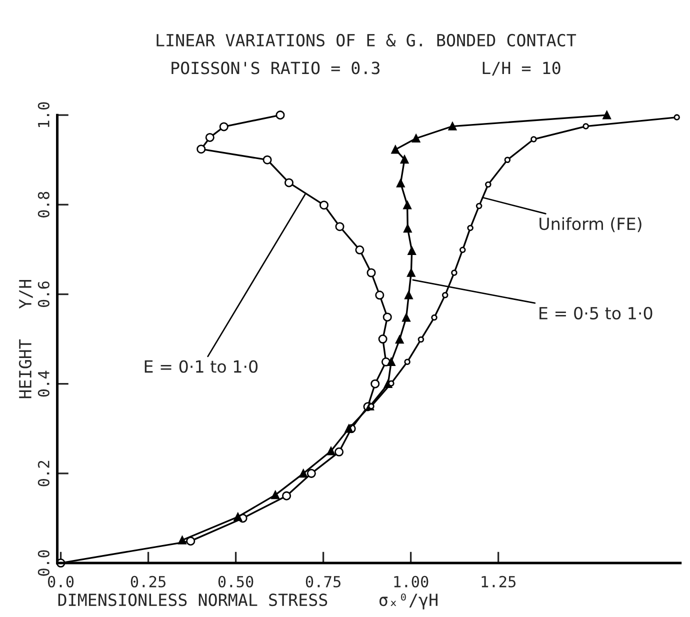 This screenshot has width=690, height=617. What do you see at coordinates (366, 69) in the screenshot?
I see `chart-subtitle: POISSON'S RATIO = 0.3 L/H = 10` at bounding box center [366, 69].